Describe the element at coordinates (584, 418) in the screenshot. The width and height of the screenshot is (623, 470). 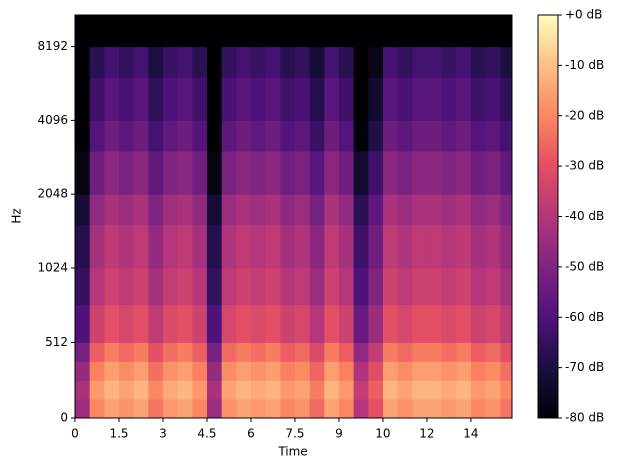
I see `colorbar-tick-label: -80 dB` at that location.